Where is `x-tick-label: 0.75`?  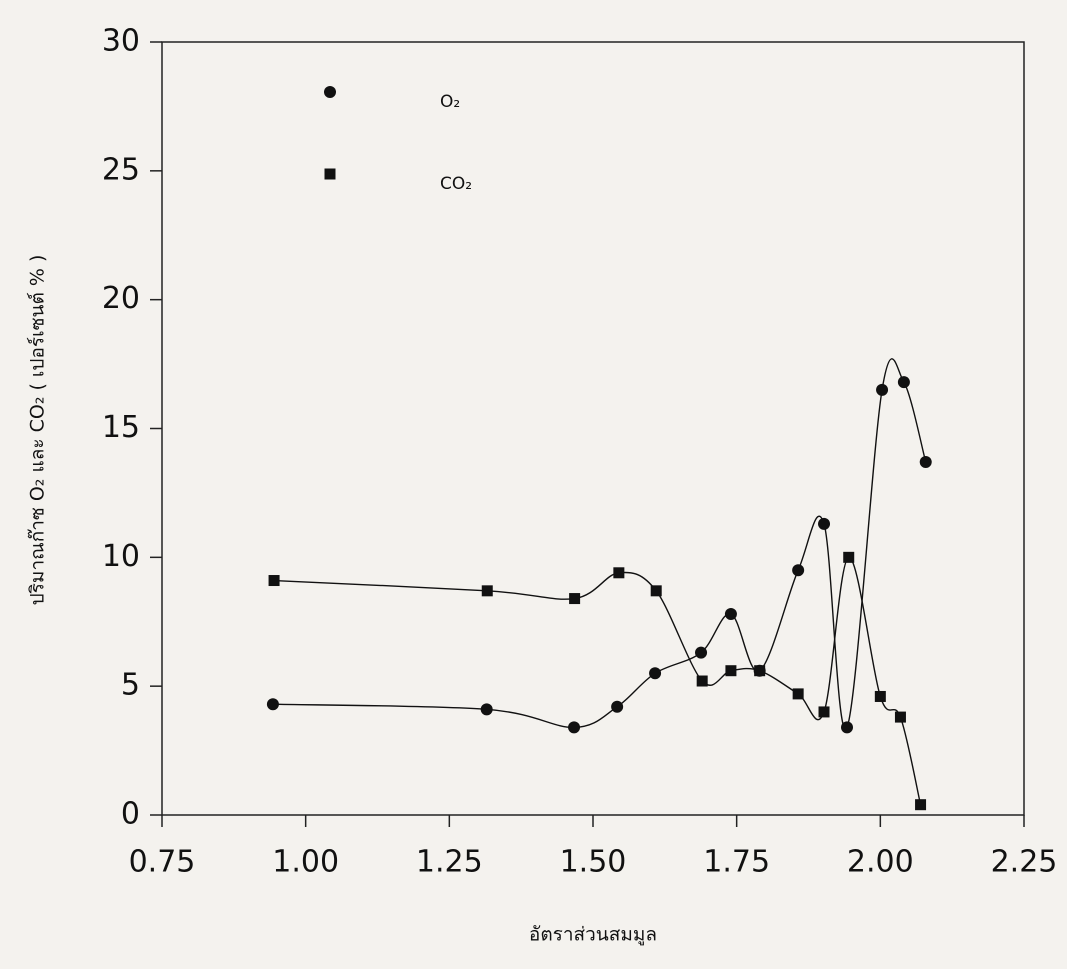
x-tick-label: 0.75 is located at coordinates (162, 862).